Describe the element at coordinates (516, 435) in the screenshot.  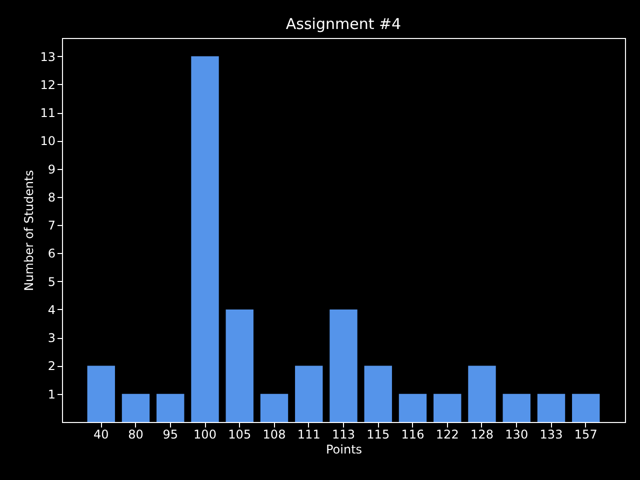
I see `x-tick-label: 130` at that location.